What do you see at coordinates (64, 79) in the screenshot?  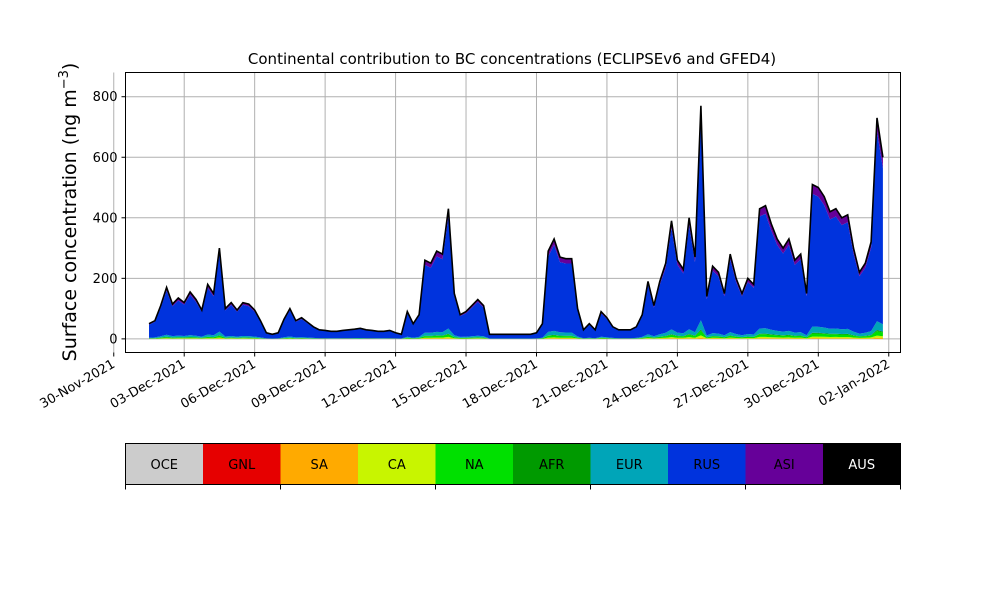 I see `y-axis-label-superscript: −3` at bounding box center [64, 79].